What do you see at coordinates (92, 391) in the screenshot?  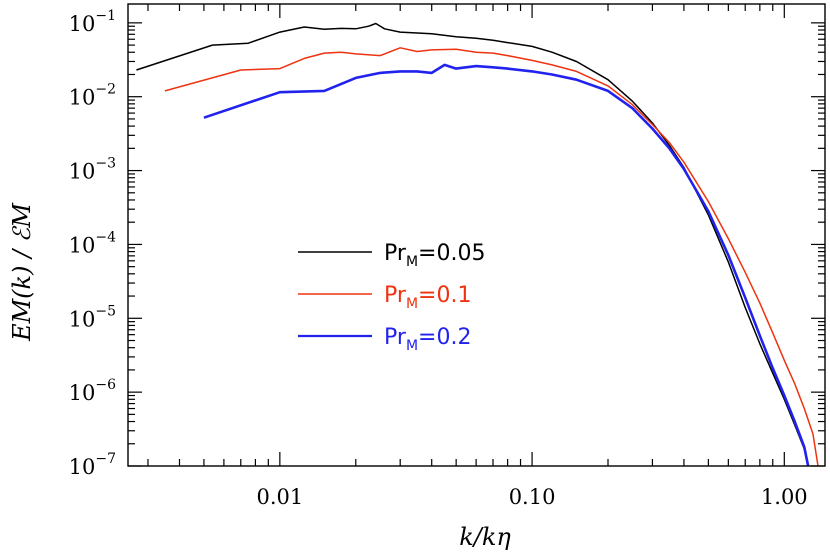 I see `y-tick-label: 10⁻⁶` at bounding box center [92, 391].